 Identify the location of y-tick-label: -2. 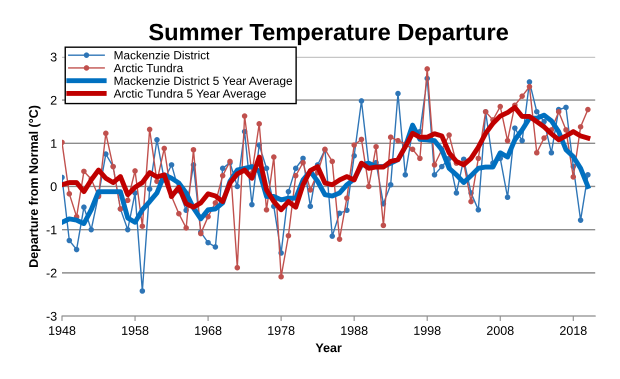
(51, 273).